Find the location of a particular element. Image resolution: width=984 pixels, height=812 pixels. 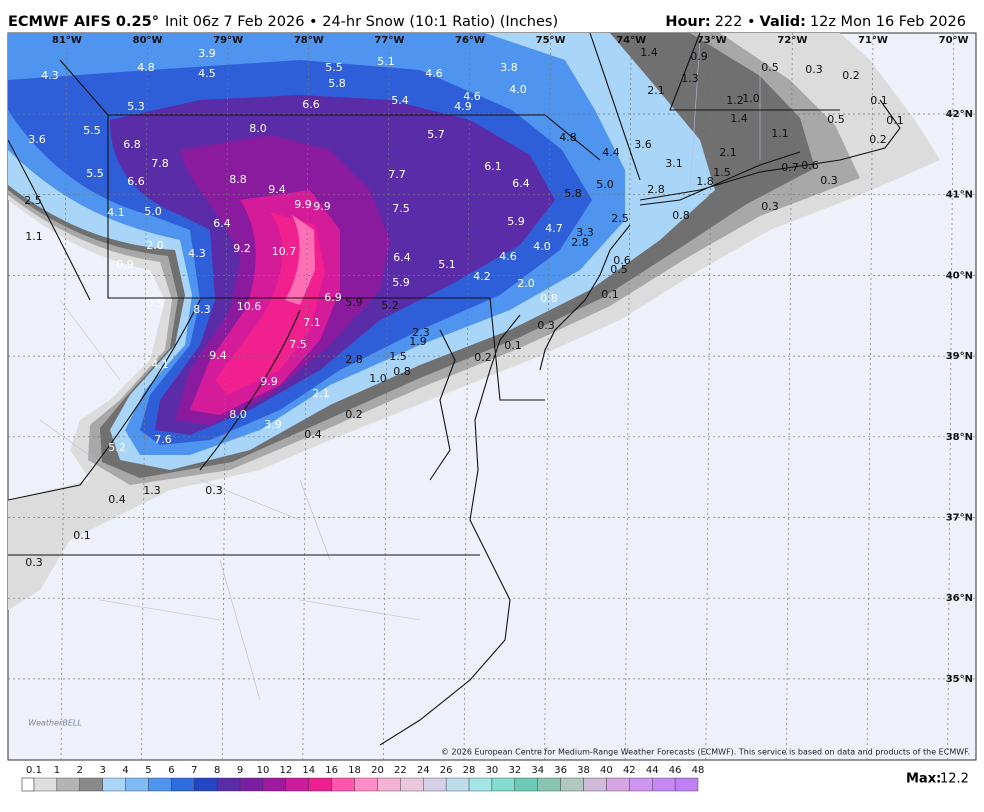

snow-amount: 9.2 is located at coordinates (242, 248).